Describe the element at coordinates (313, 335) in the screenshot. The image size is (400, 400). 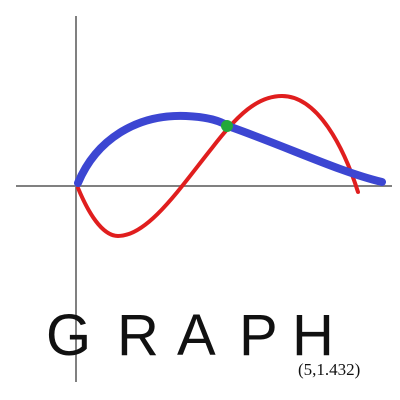
I see `title-letter-h: H` at that location.